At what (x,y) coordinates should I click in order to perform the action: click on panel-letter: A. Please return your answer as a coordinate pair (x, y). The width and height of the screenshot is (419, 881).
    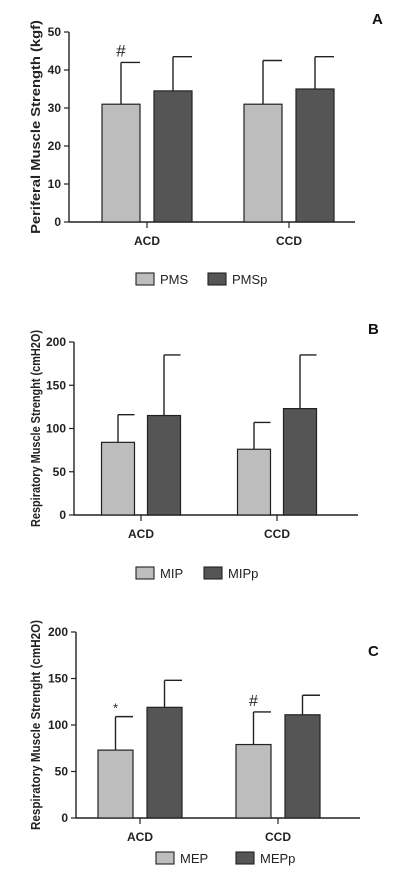
    Looking at the image, I should click on (377, 19).